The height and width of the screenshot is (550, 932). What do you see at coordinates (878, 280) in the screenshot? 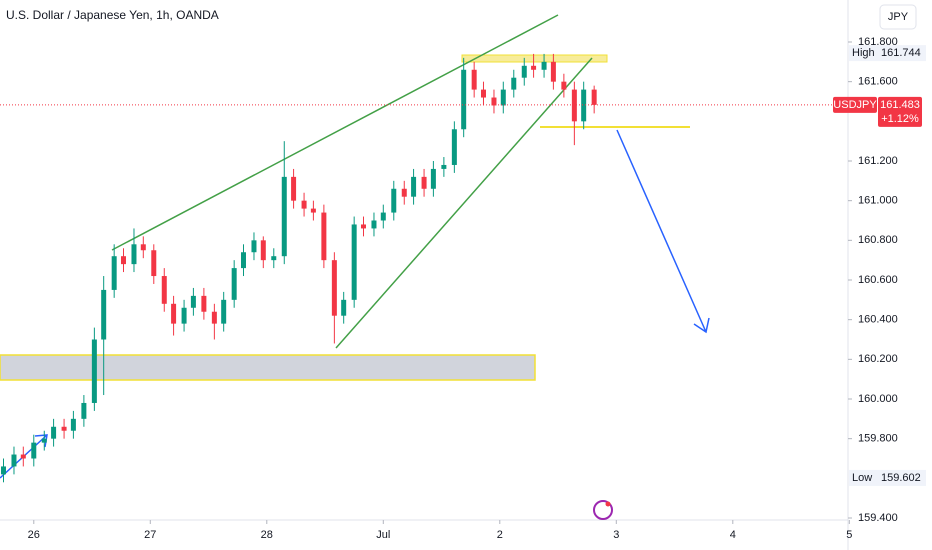
I see `y-tick-label: 160.600` at bounding box center [878, 280].